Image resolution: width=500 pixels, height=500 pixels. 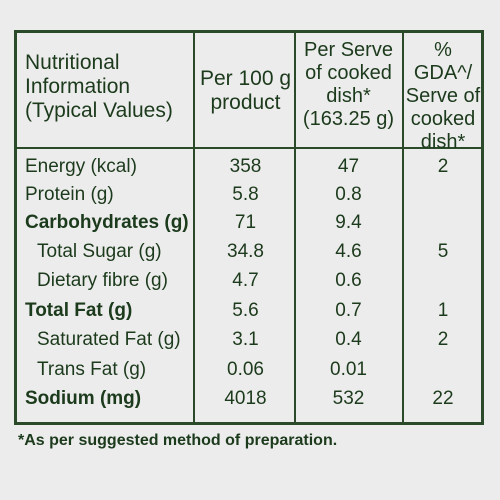 I want to click on table-row: Sodium (mg) 4018 532 22, so click(x=249, y=399).